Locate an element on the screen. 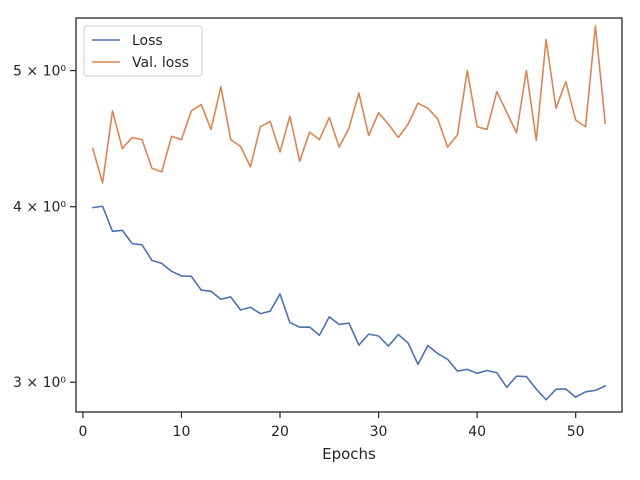 Image resolution: width=640 pixels, height=480 pixels. y-tick-label: 3 × 10⁰ is located at coordinates (39, 383).